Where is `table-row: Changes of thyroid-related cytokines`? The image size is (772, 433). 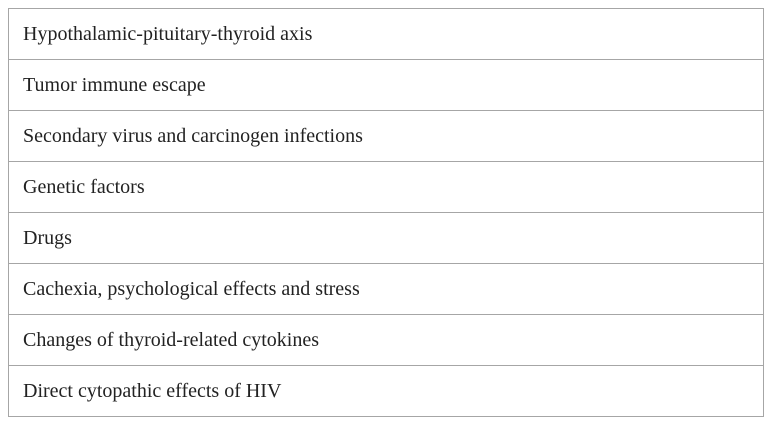 table-row: Changes of thyroid-related cytokines is located at coordinates (386, 340).